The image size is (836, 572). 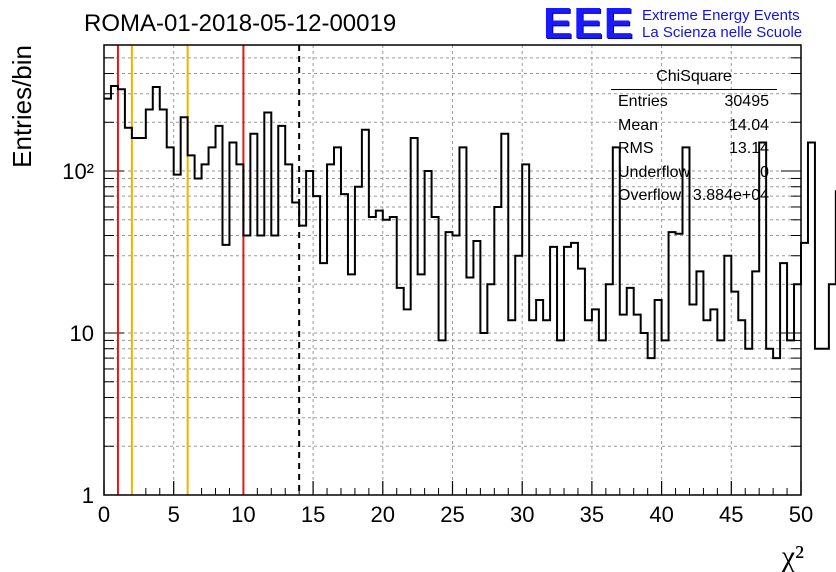 What do you see at coordinates (661, 514) in the screenshot?
I see `x-tick-label: 40` at bounding box center [661, 514].